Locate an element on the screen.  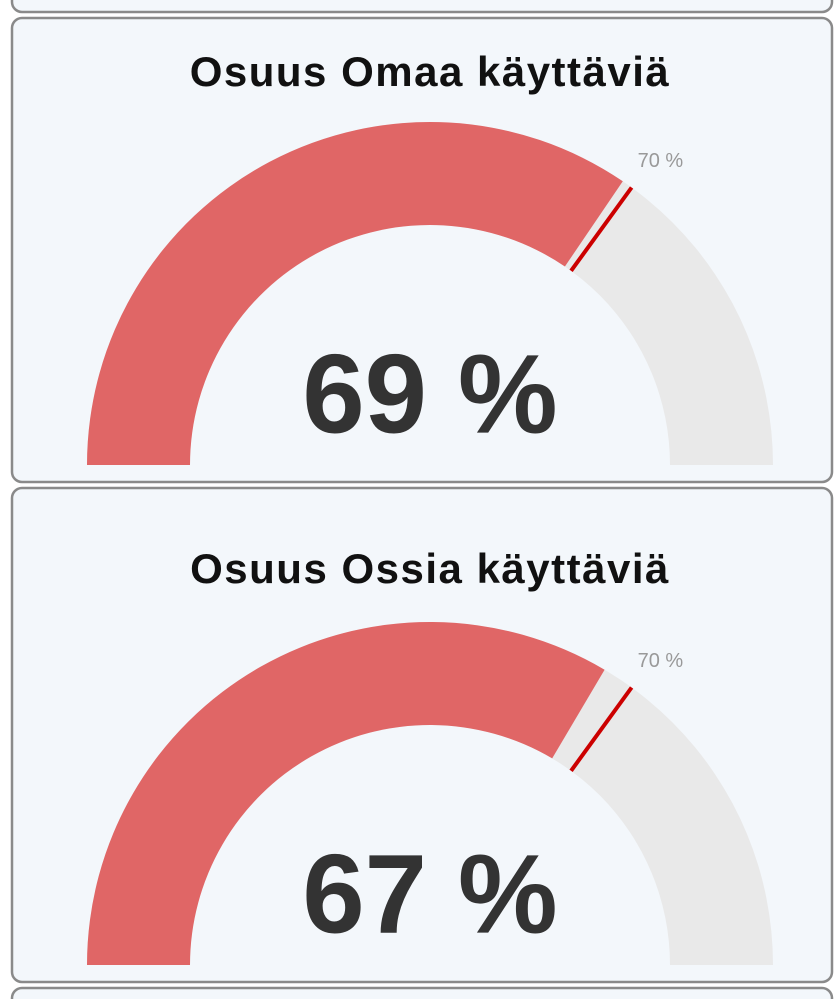
gauge-title: Osuus Omaa käyttäviä is located at coordinates (430, 71).